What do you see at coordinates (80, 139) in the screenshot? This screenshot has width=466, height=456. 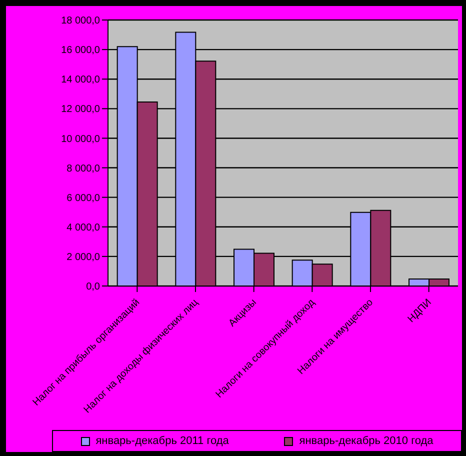 I see `y-tick-label: 10 000,0` at bounding box center [80, 139].